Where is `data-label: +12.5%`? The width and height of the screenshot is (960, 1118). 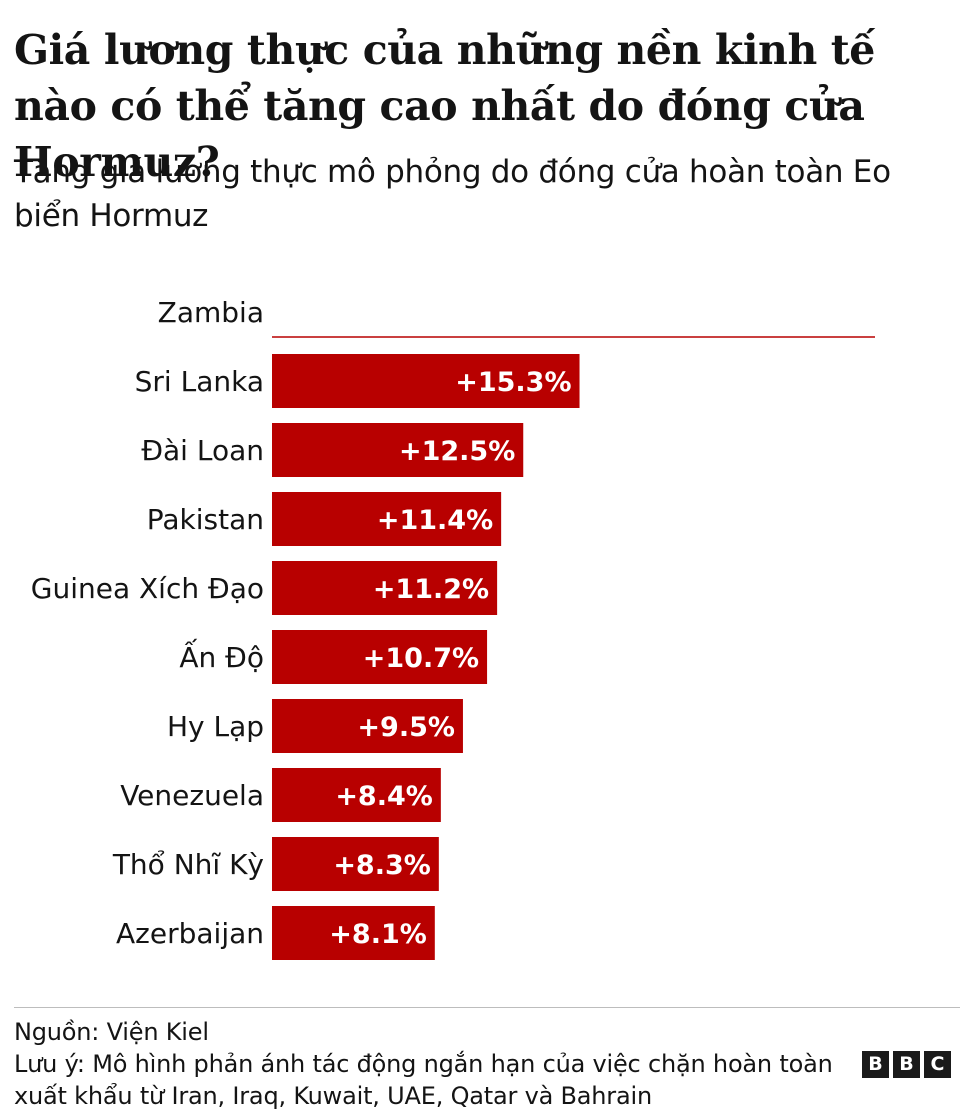 data-label: +12.5% is located at coordinates (457, 451).